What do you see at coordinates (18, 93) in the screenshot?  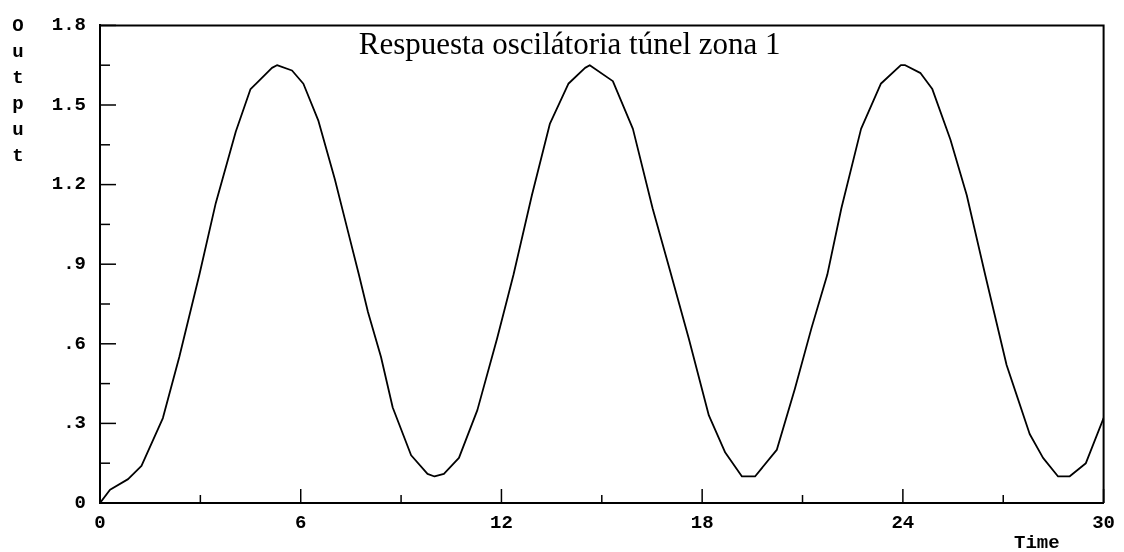 I see `y-axis-title: Output` at bounding box center [18, 93].